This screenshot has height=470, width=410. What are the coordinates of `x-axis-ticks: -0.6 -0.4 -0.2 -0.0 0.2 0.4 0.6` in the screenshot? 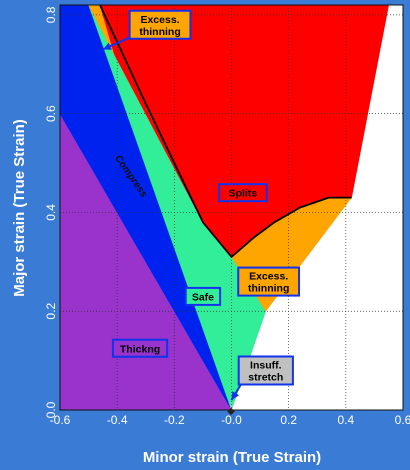 It's located at (230, 420).